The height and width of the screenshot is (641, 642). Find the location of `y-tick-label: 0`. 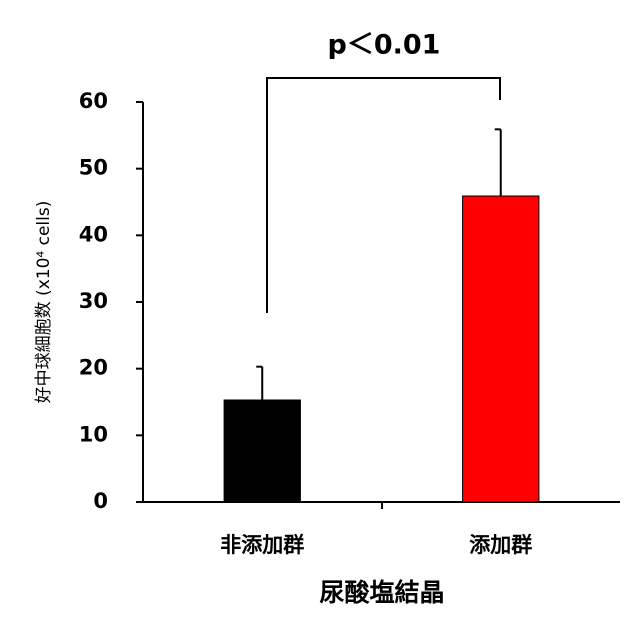

y-tick-label: 0 is located at coordinates (100, 501).